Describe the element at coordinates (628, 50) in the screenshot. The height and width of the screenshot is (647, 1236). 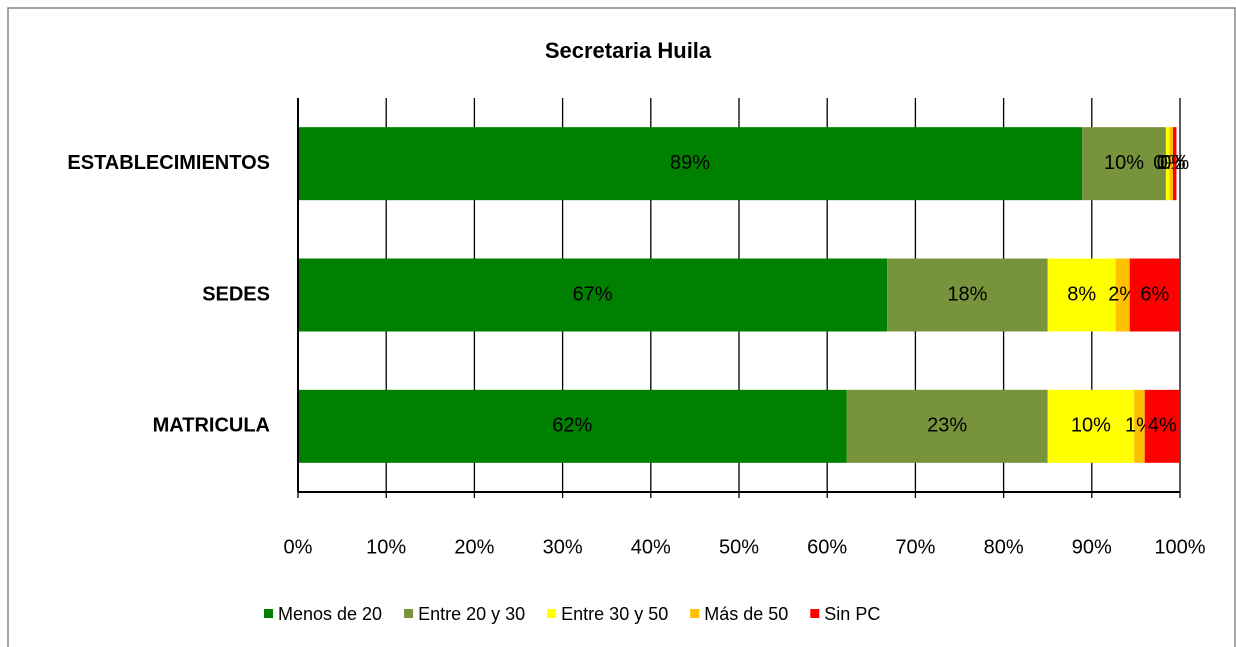
I see `chart-title: Secretaria Huila` at that location.